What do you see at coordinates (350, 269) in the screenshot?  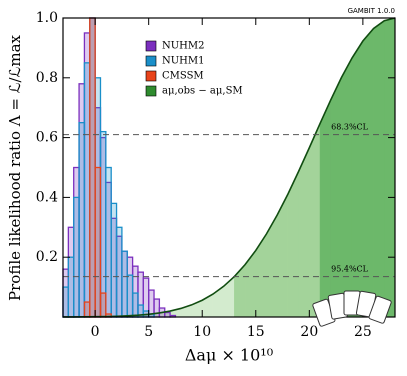 I see `cl-label: 95.4%CL` at bounding box center [350, 269].